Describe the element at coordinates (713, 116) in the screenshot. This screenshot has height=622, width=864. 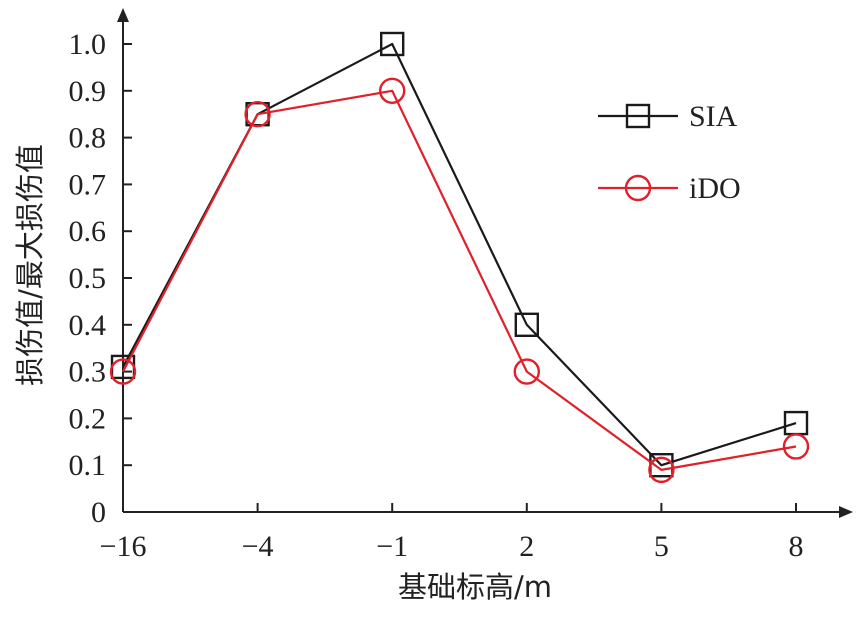
I see `legend-label: SIA` at that location.